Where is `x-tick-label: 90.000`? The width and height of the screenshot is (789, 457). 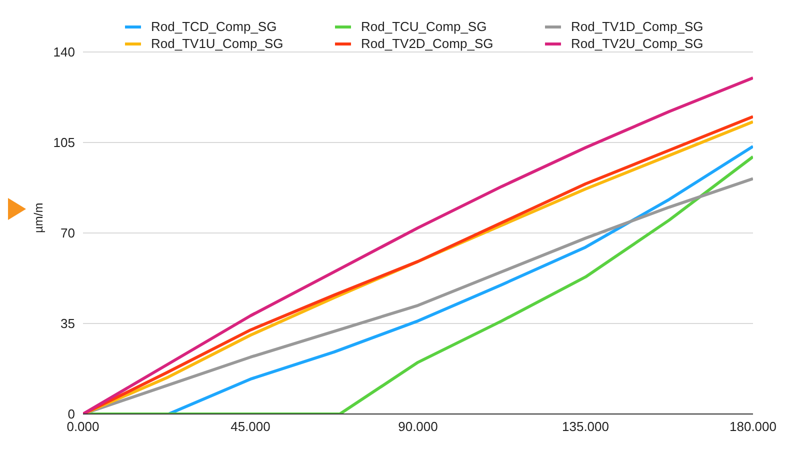
x-tick-label: 90.000 is located at coordinates (418, 426).